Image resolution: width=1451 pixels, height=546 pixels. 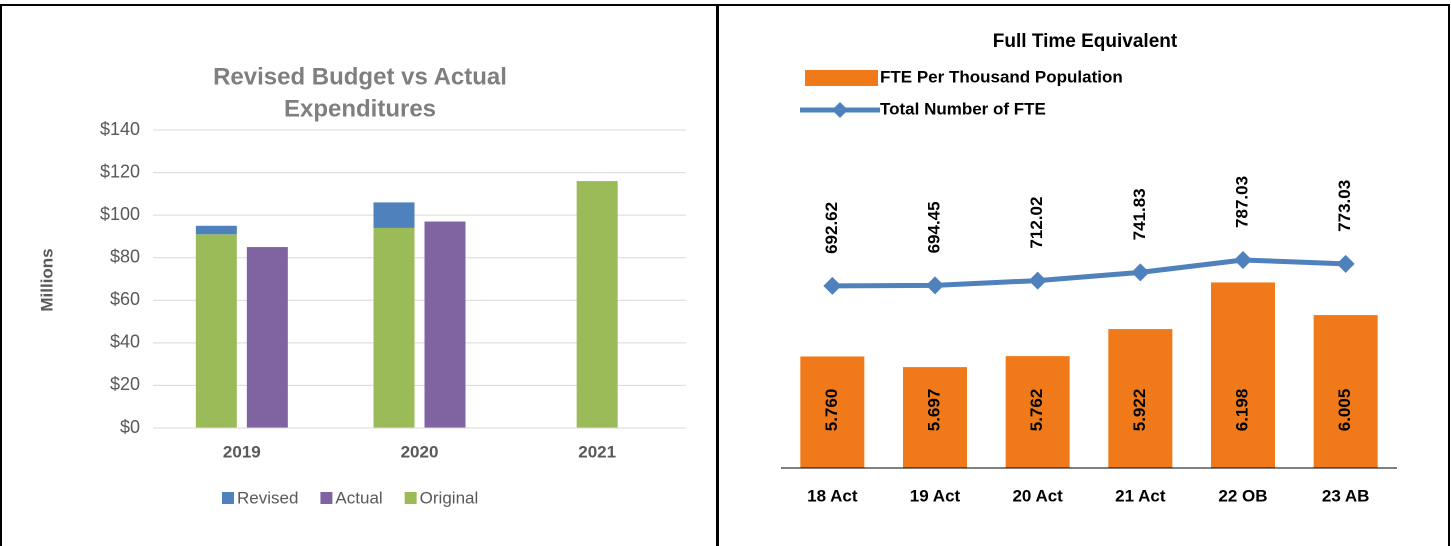 I want to click on y-tick-label: $80, so click(x=125, y=256).